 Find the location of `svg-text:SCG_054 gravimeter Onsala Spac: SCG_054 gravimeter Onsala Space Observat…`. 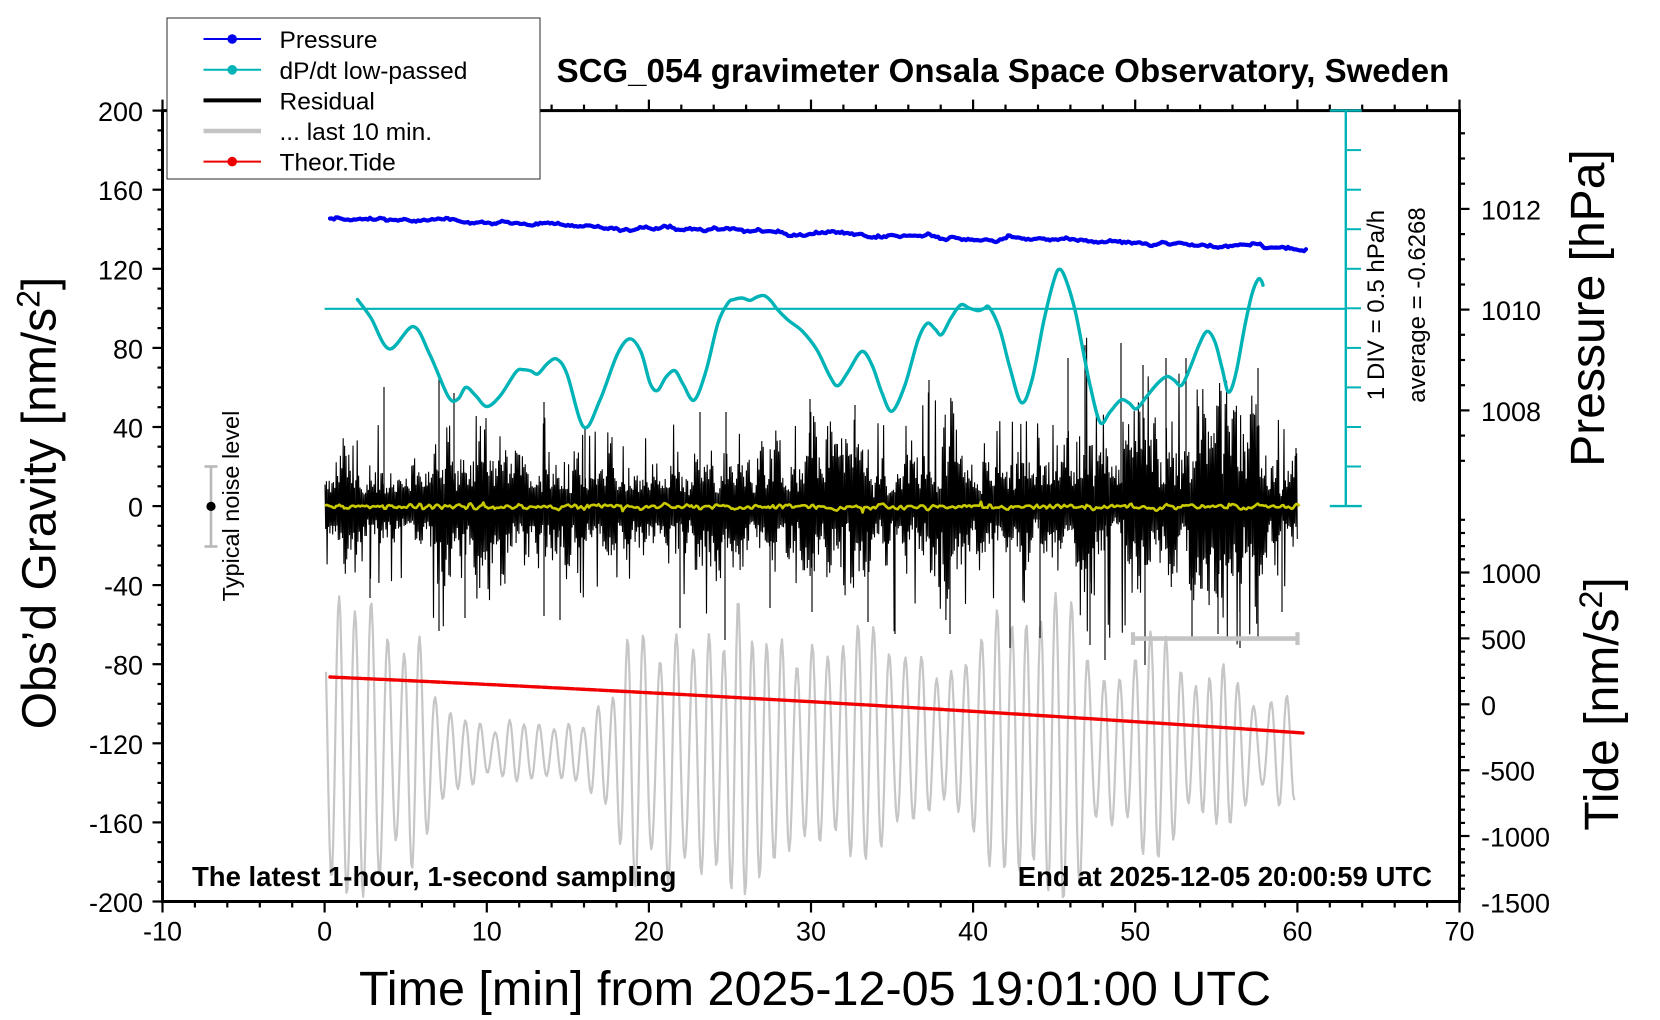

svg-text:SCG_054 gravimeter Onsala Spac: SCG_054 gravimeter Onsala Space Observat… is located at coordinates (1003, 70).